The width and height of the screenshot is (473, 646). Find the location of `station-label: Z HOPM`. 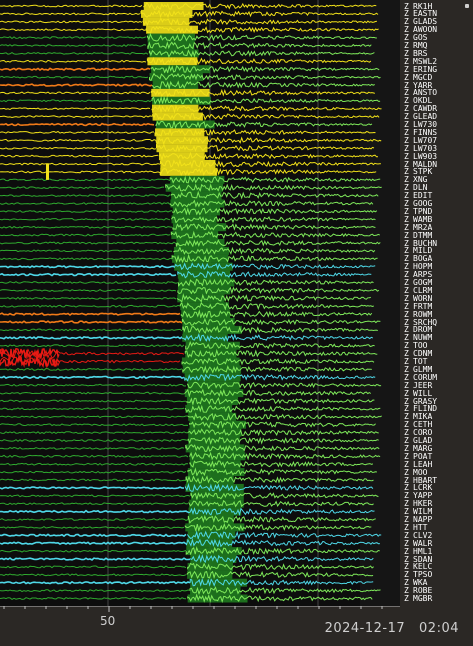

station-label: Z HOPM is located at coordinates (418, 266).